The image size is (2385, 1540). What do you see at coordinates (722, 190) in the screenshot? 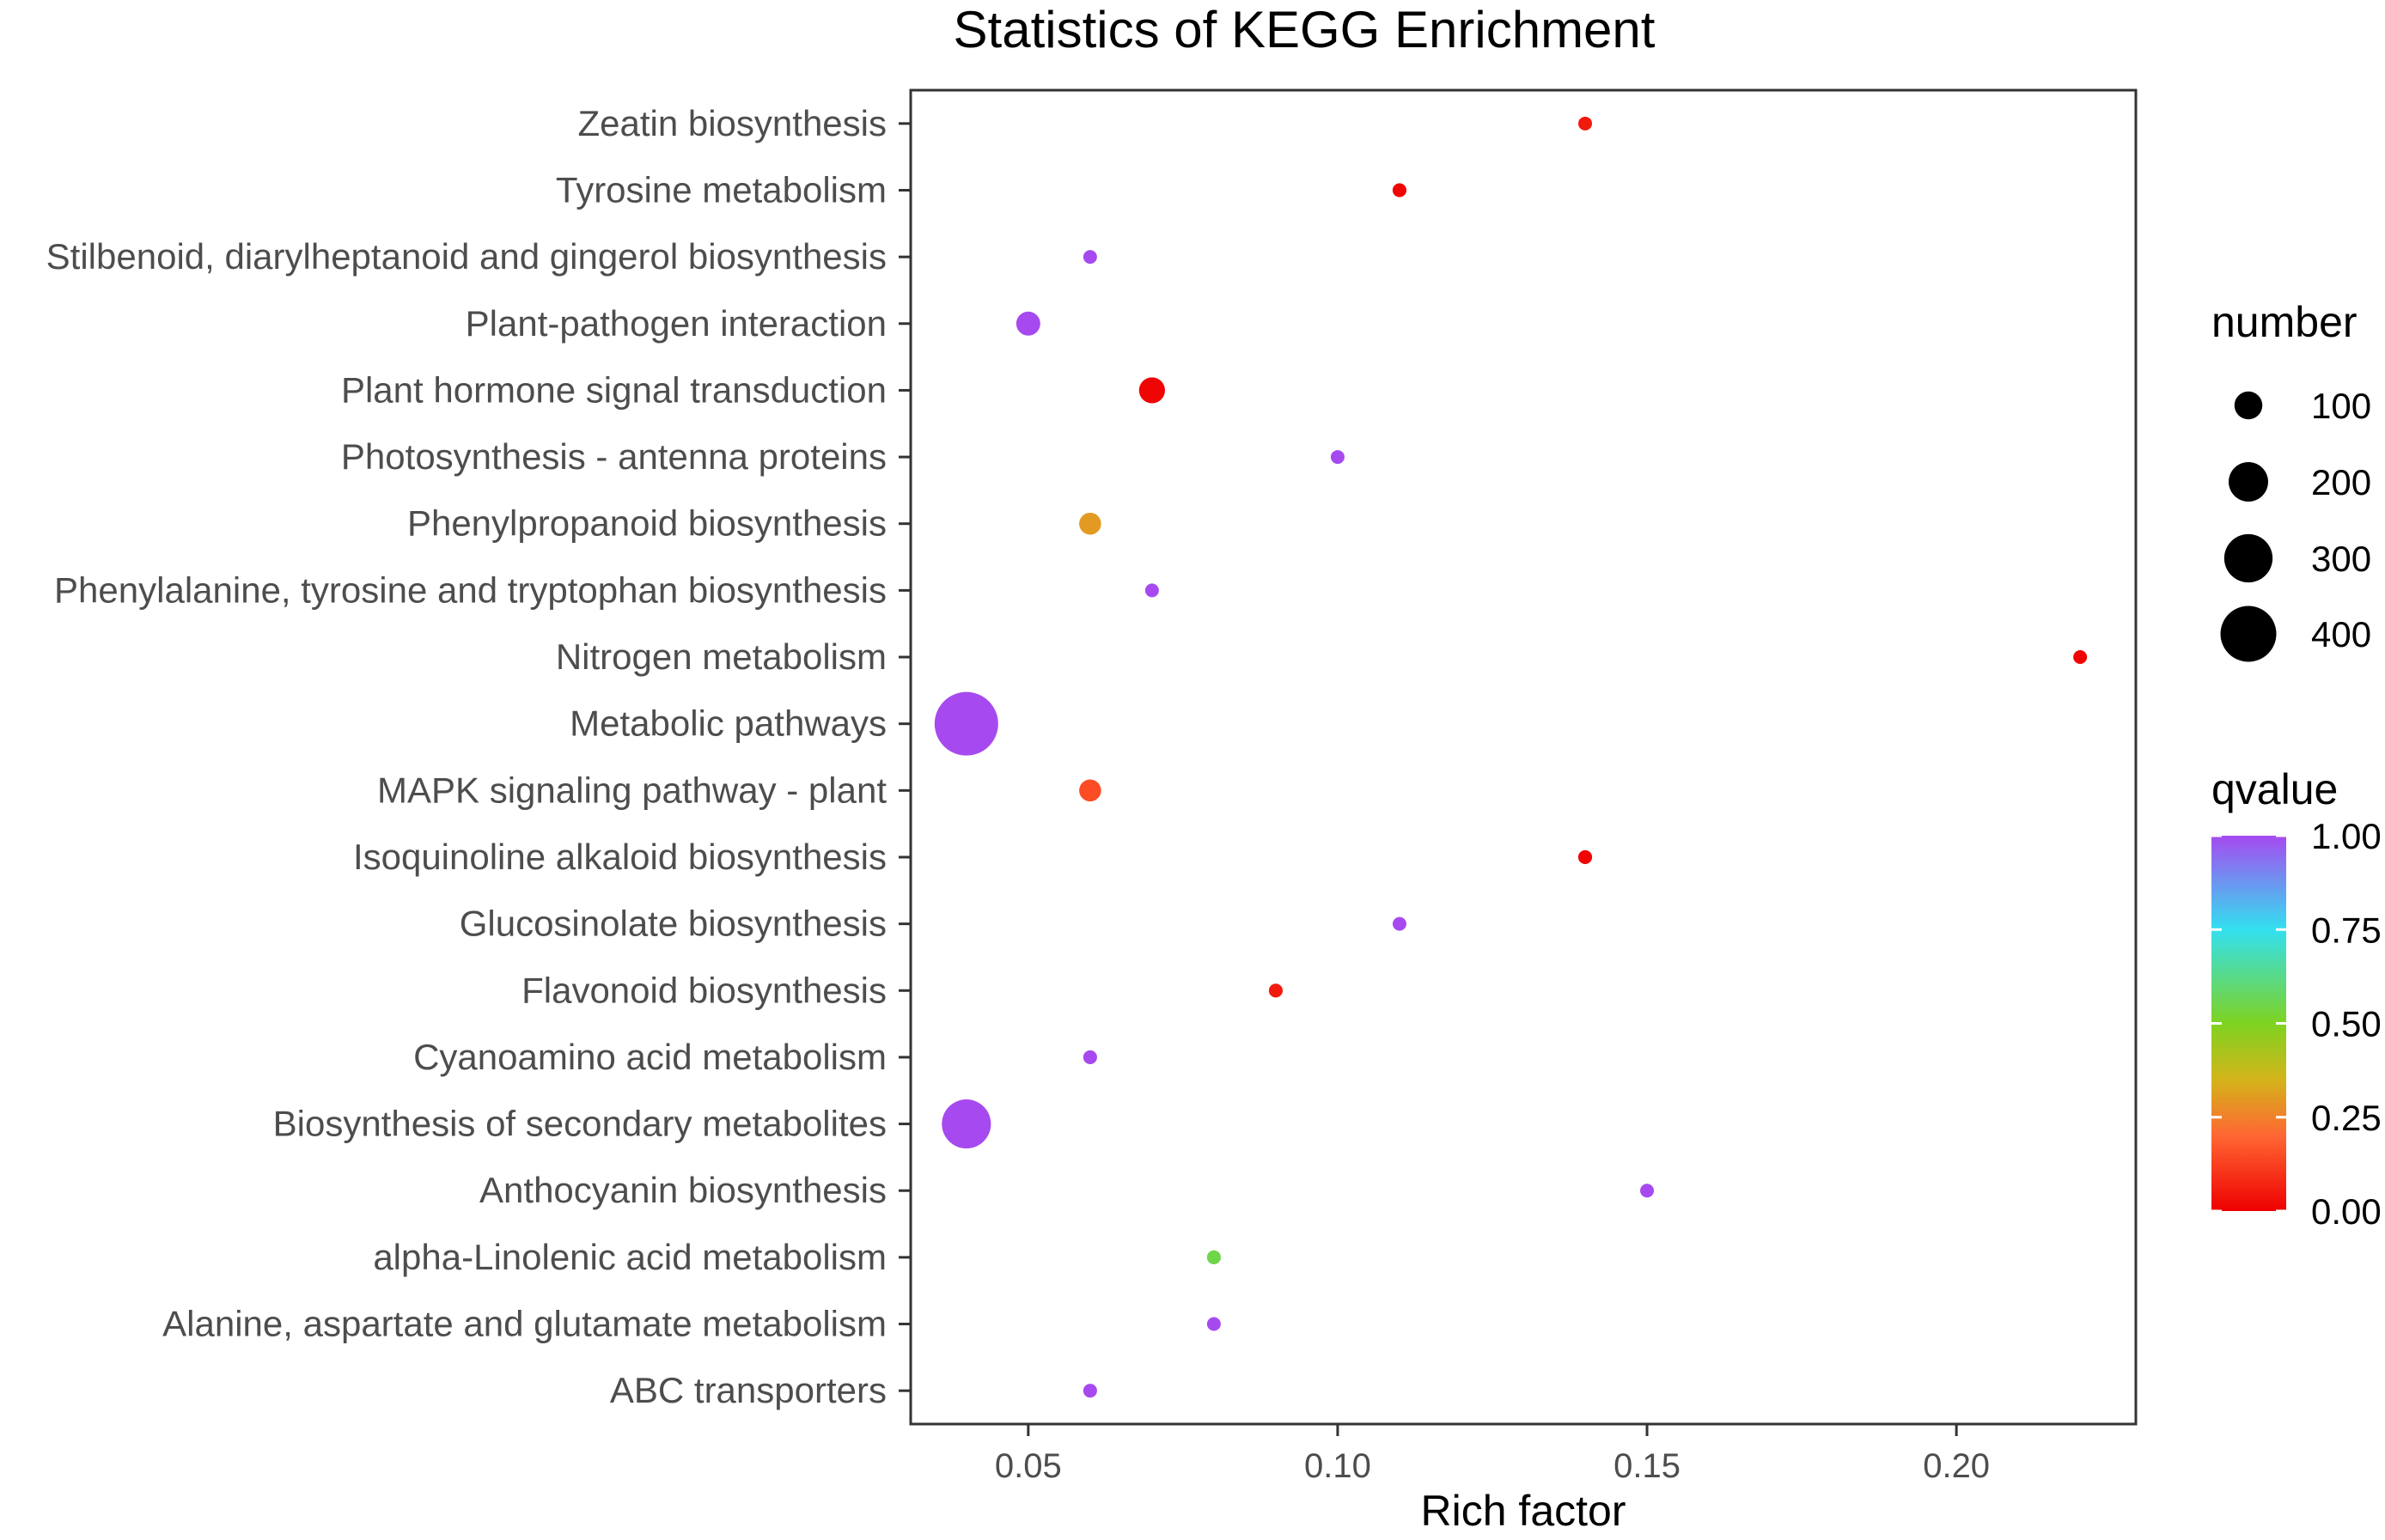
I see `y-tick-label: Tyrosine metabolism` at bounding box center [722, 190].